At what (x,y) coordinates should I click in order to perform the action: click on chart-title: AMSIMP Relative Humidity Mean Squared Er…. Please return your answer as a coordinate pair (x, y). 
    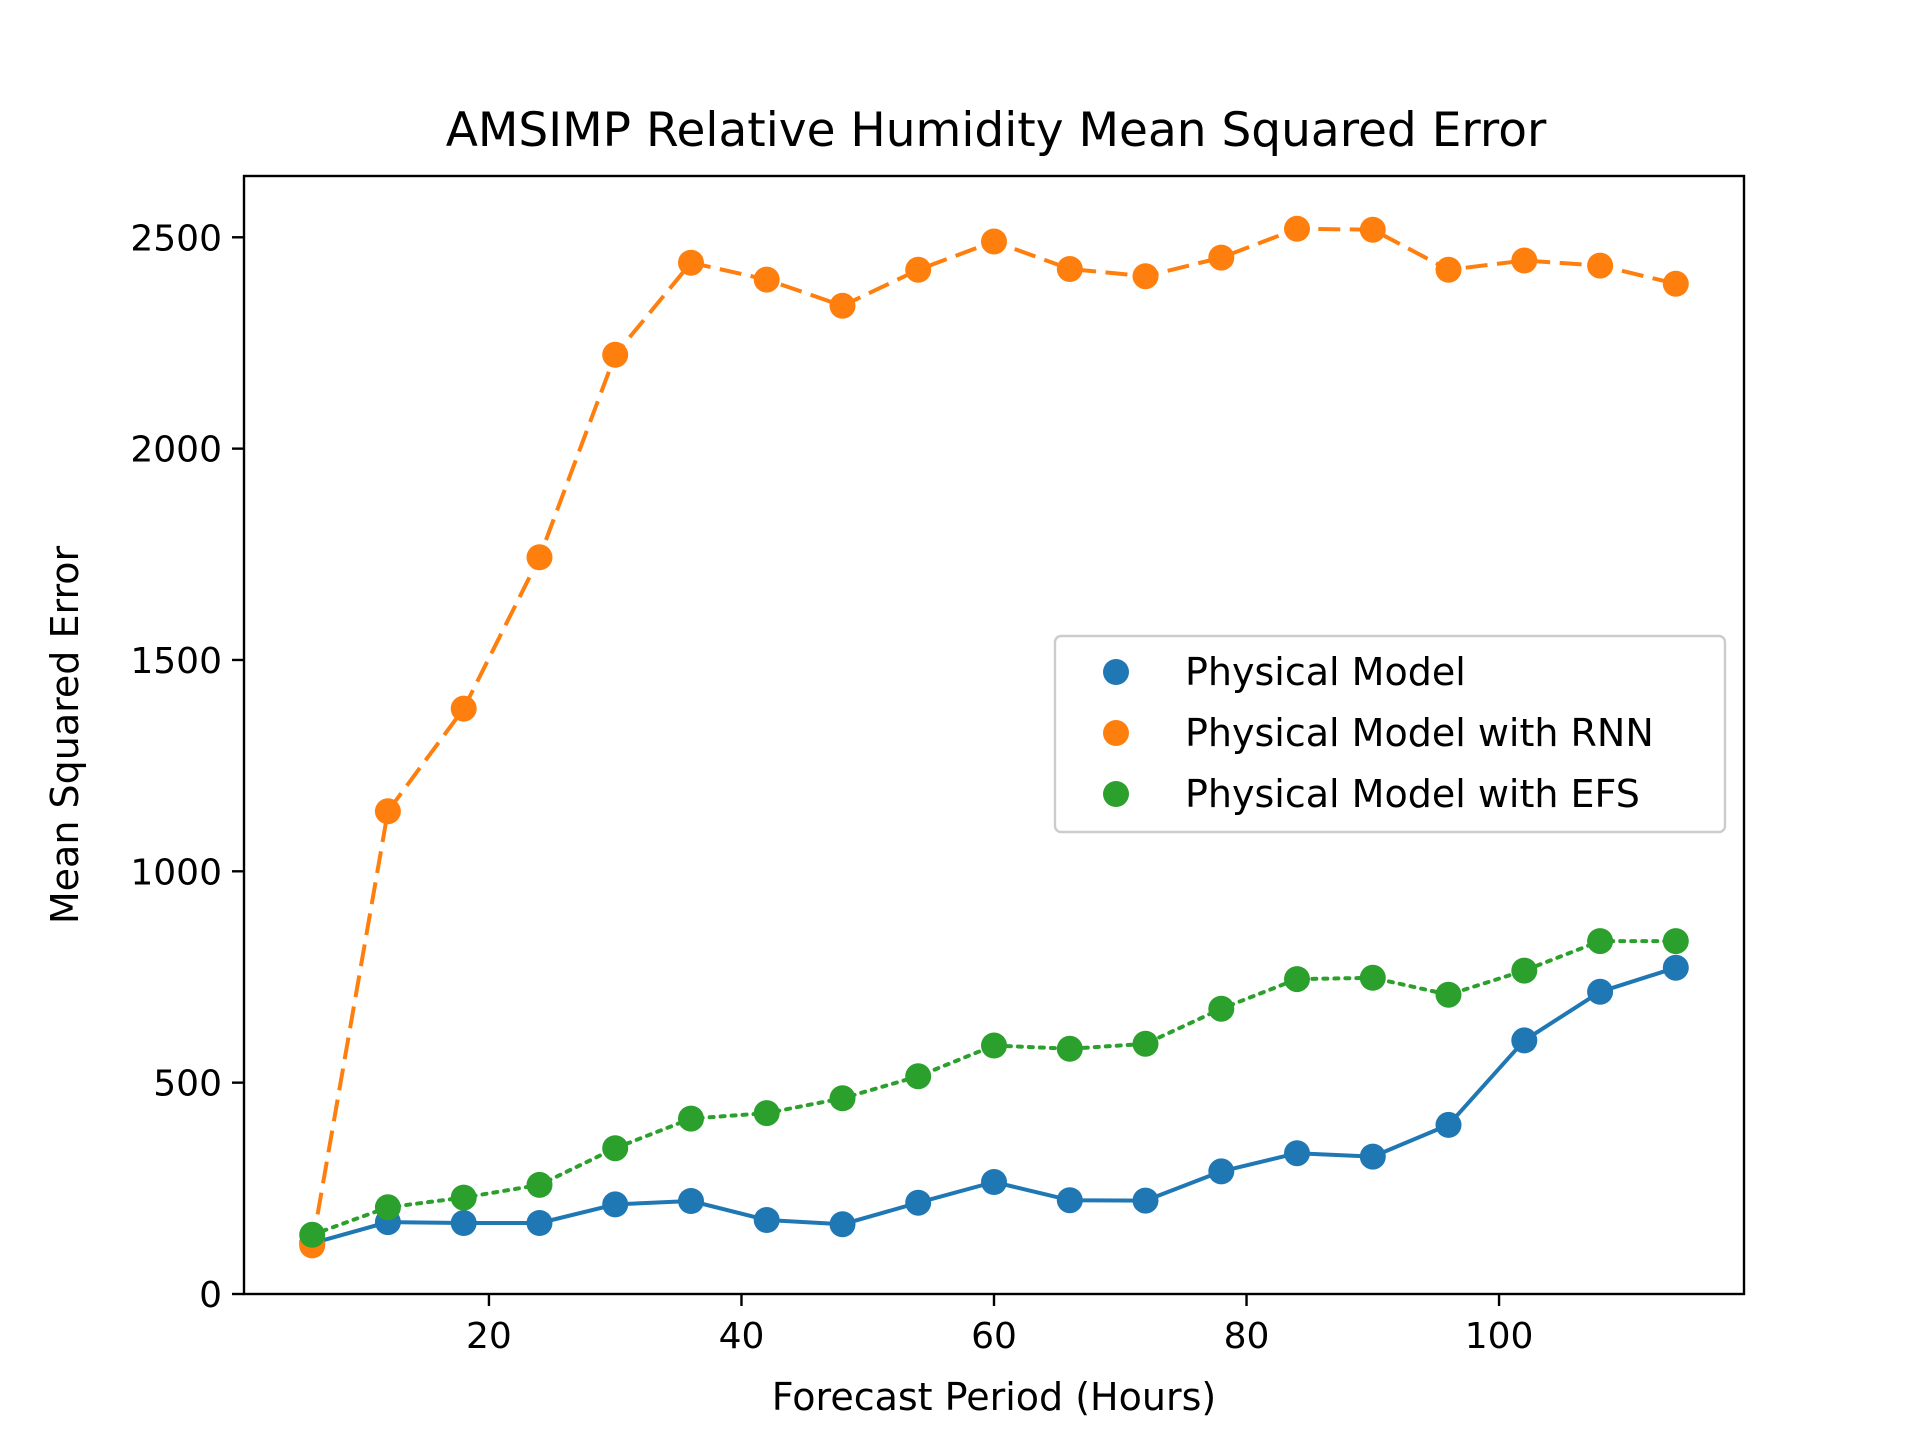
    Looking at the image, I should click on (996, 130).